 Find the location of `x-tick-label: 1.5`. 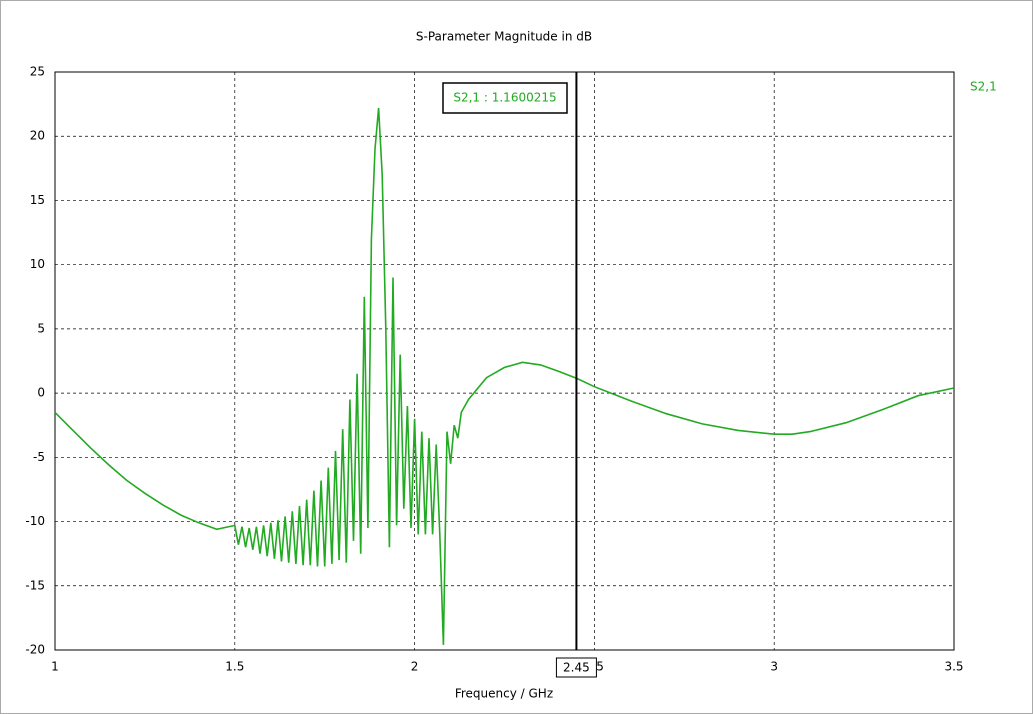

x-tick-label: 1.5 is located at coordinates (234, 667).